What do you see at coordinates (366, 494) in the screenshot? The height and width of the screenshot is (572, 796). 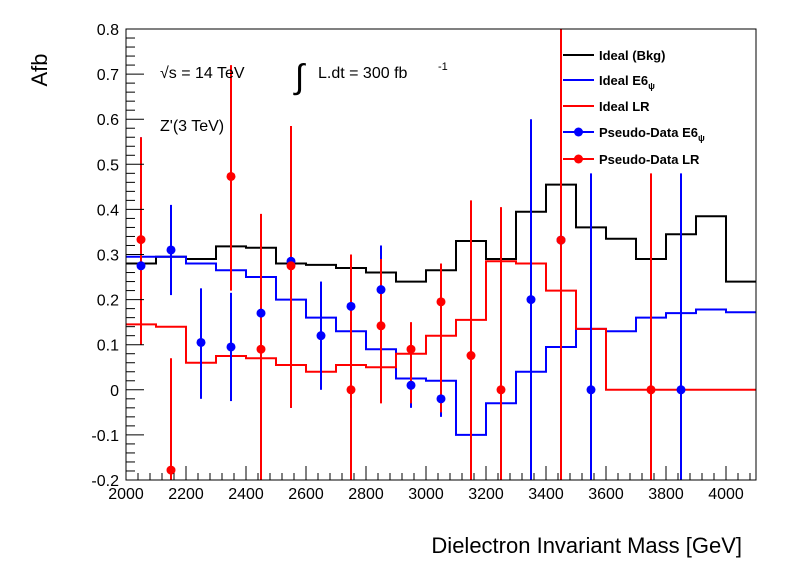 I see `x-tick-label: 2800` at bounding box center [366, 494].